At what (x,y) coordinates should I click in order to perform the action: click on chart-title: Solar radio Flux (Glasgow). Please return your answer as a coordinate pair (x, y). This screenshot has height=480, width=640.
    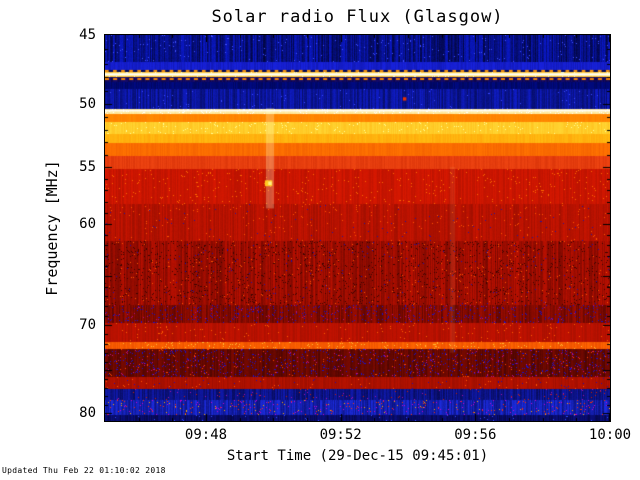
    Looking at the image, I should click on (357, 17).